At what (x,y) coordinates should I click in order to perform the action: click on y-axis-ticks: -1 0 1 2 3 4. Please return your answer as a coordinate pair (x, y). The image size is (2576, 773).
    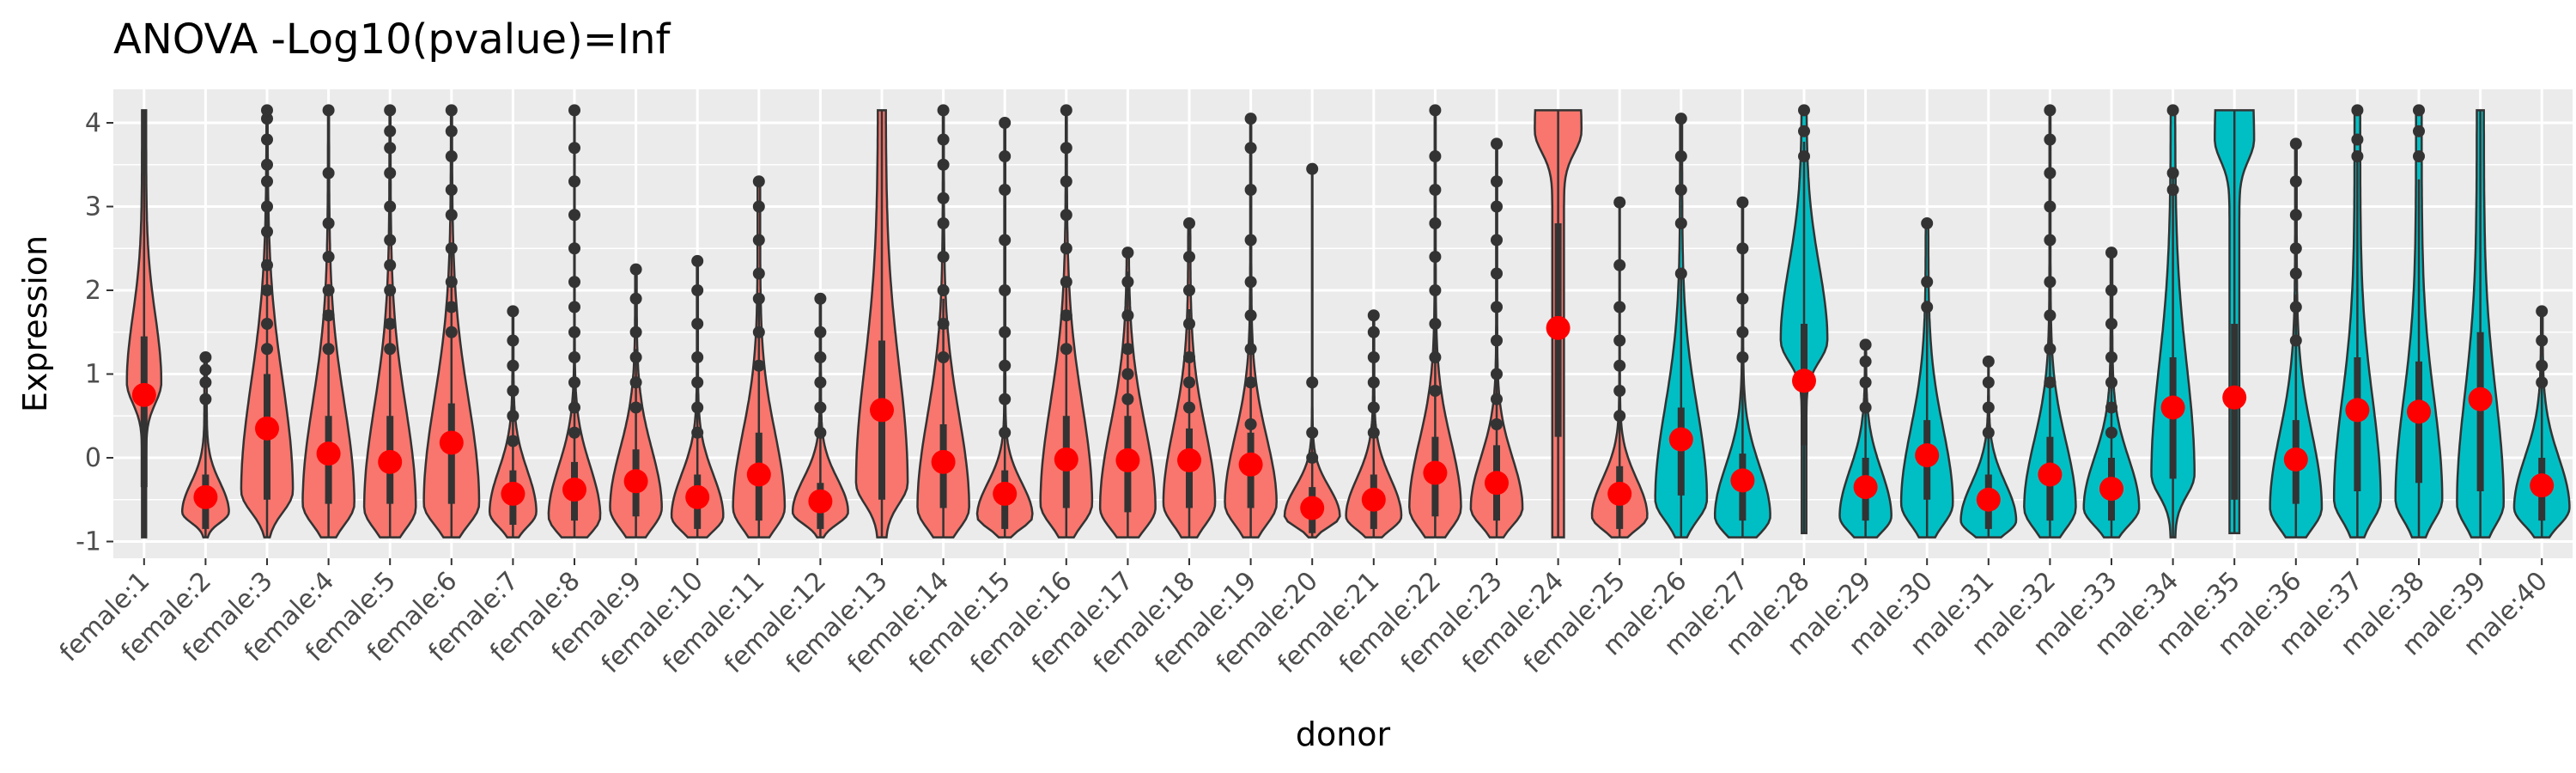
    Looking at the image, I should click on (94, 332).